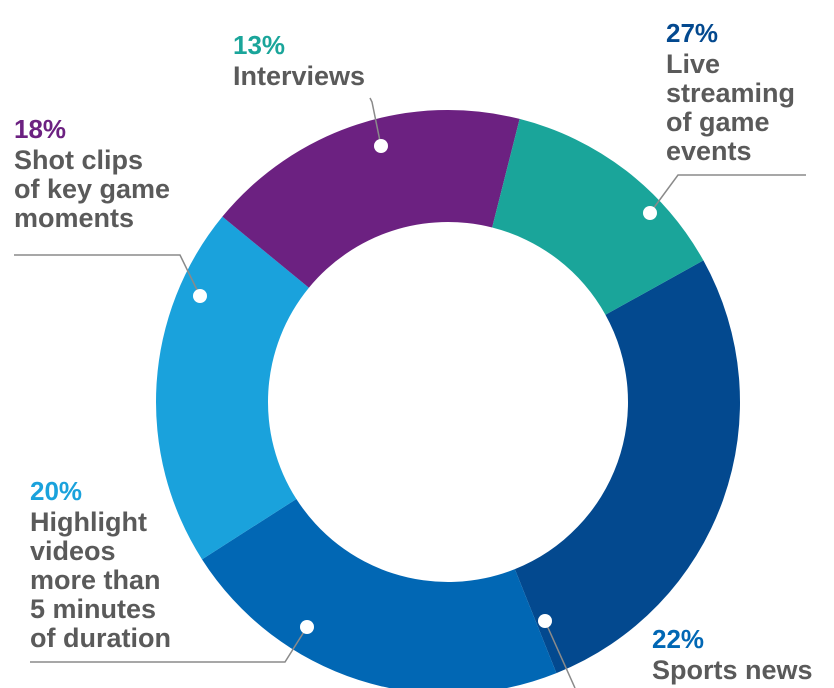 This screenshot has height=688, width=834. What do you see at coordinates (107, 275) in the screenshot?
I see `leader-line-shot-clips` at bounding box center [107, 275].